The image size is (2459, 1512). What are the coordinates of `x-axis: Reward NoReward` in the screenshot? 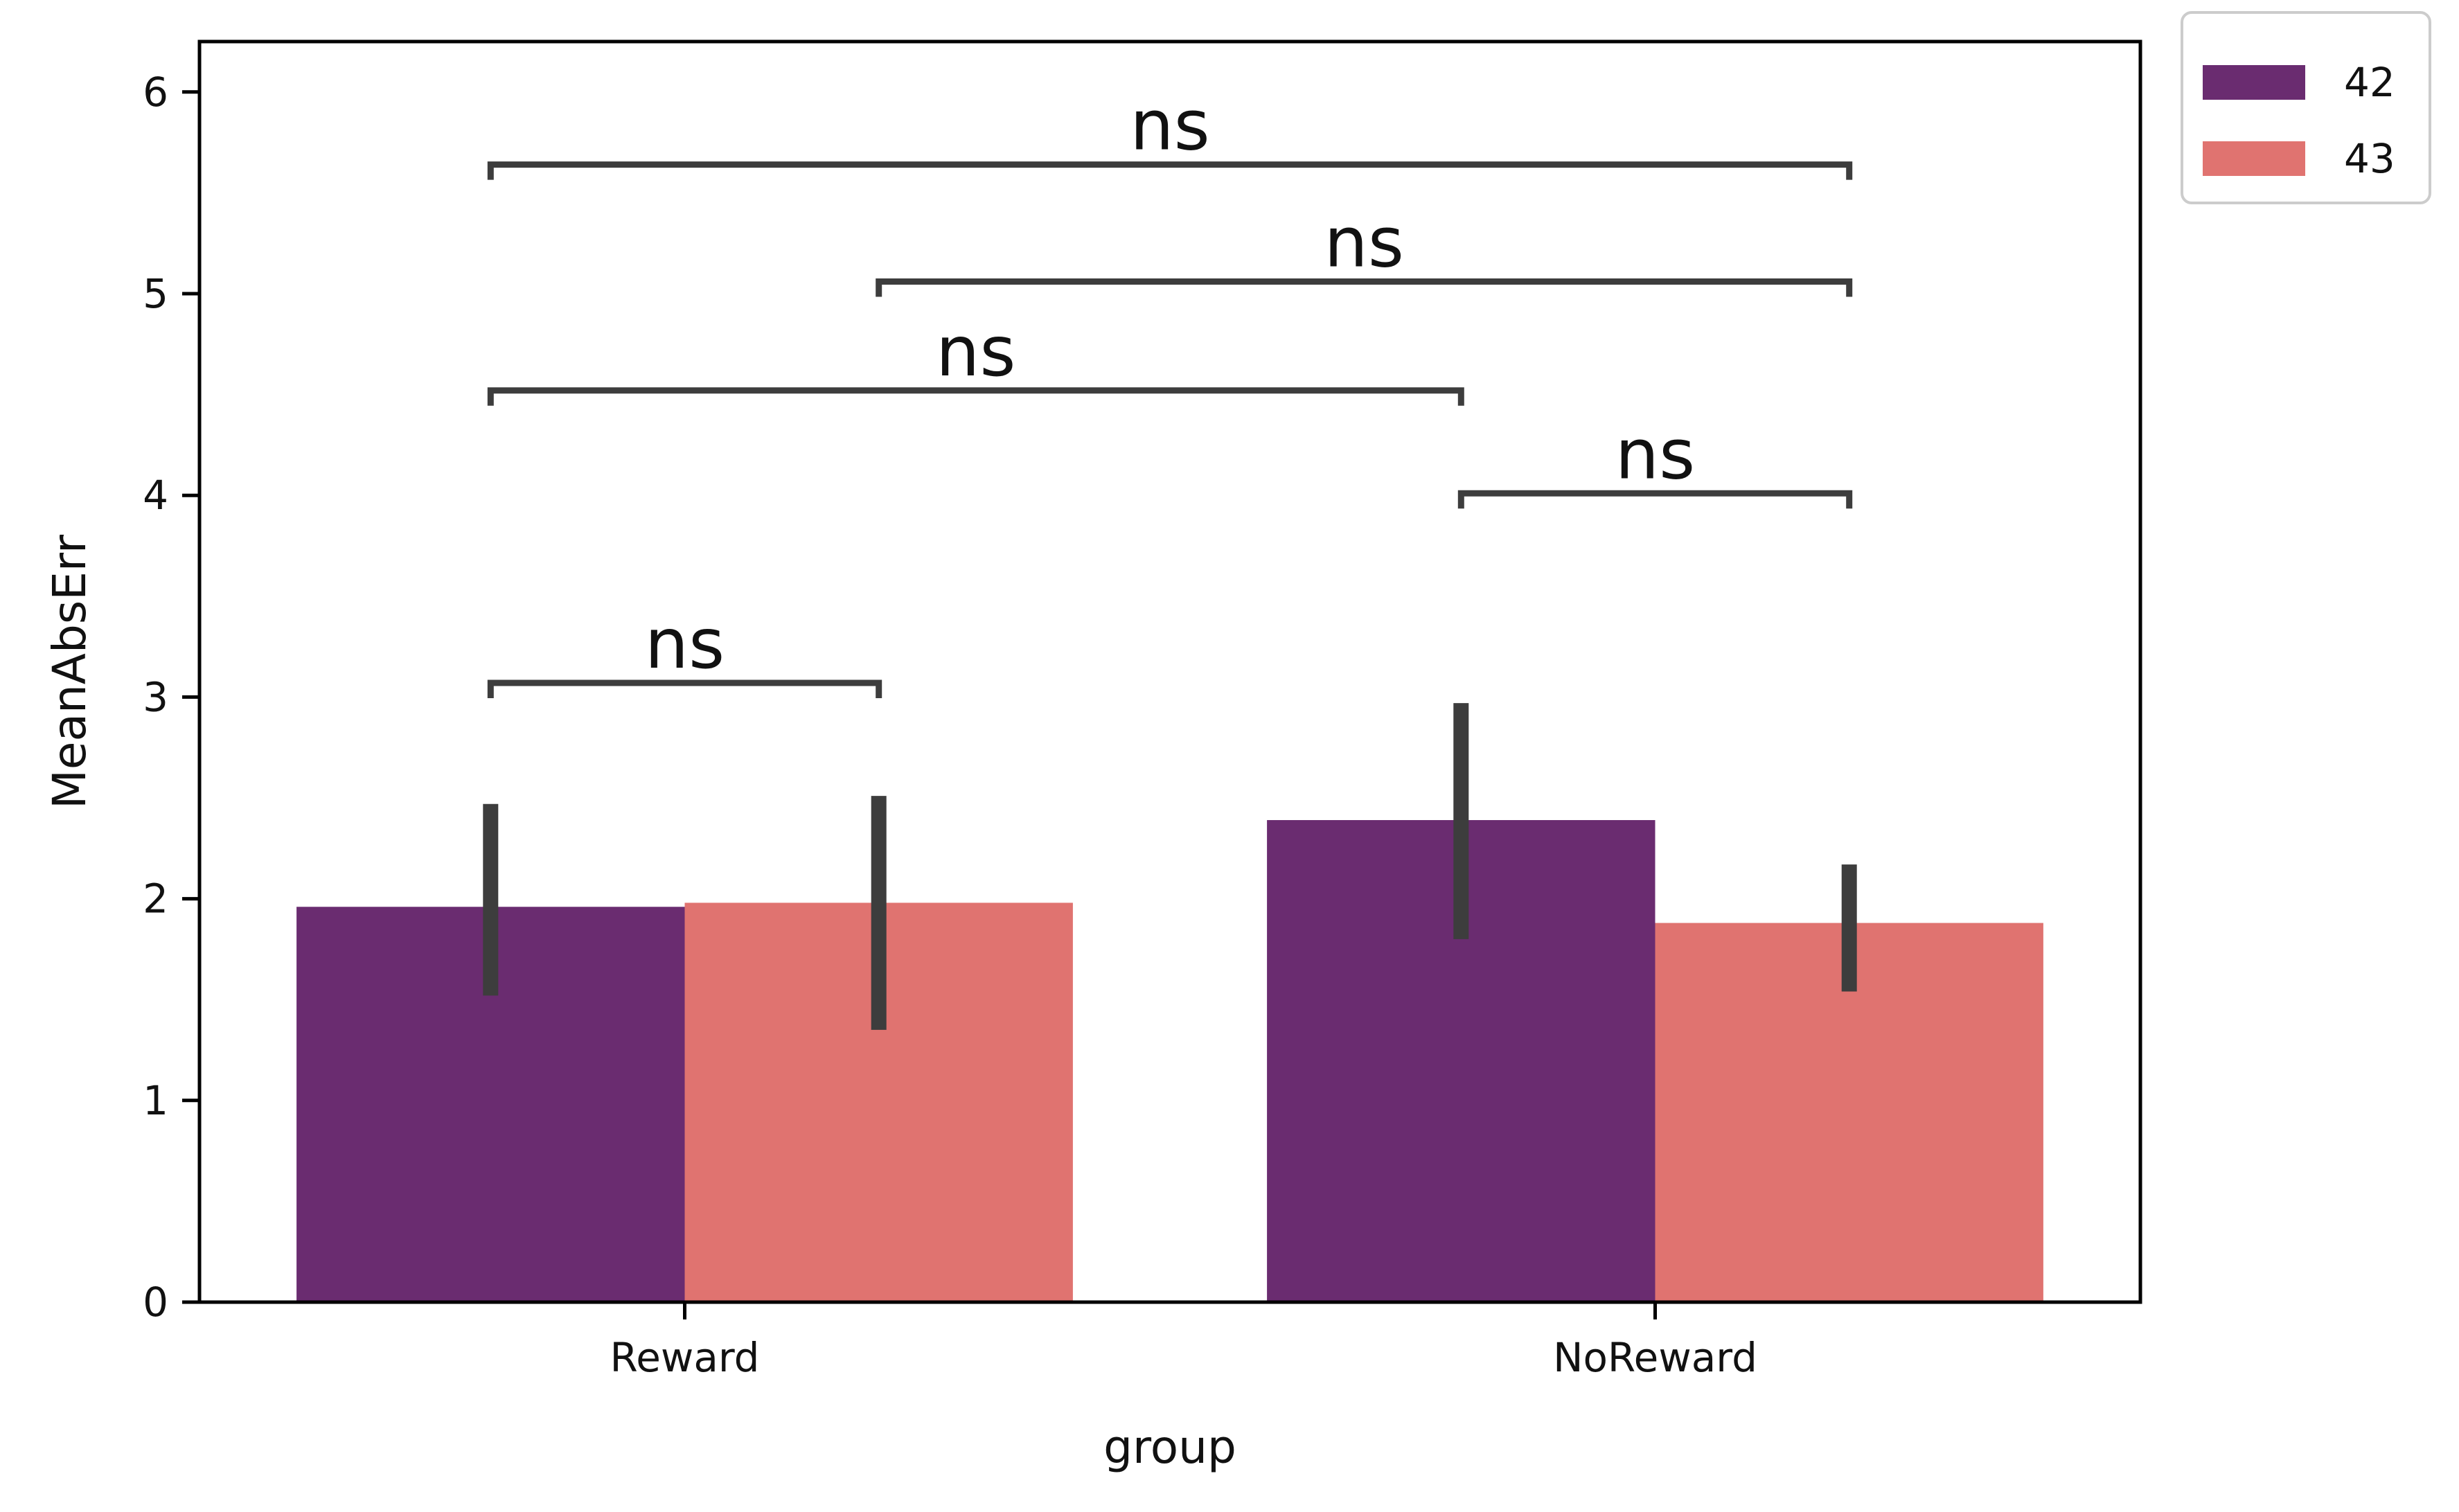 It's located at (1183, 1342).